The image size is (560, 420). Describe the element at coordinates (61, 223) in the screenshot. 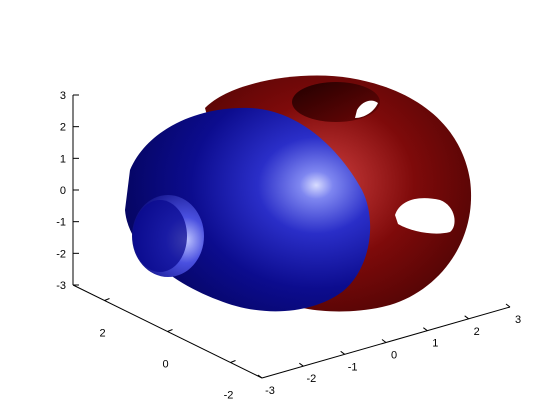

I see `z-tick-label: -1` at that location.